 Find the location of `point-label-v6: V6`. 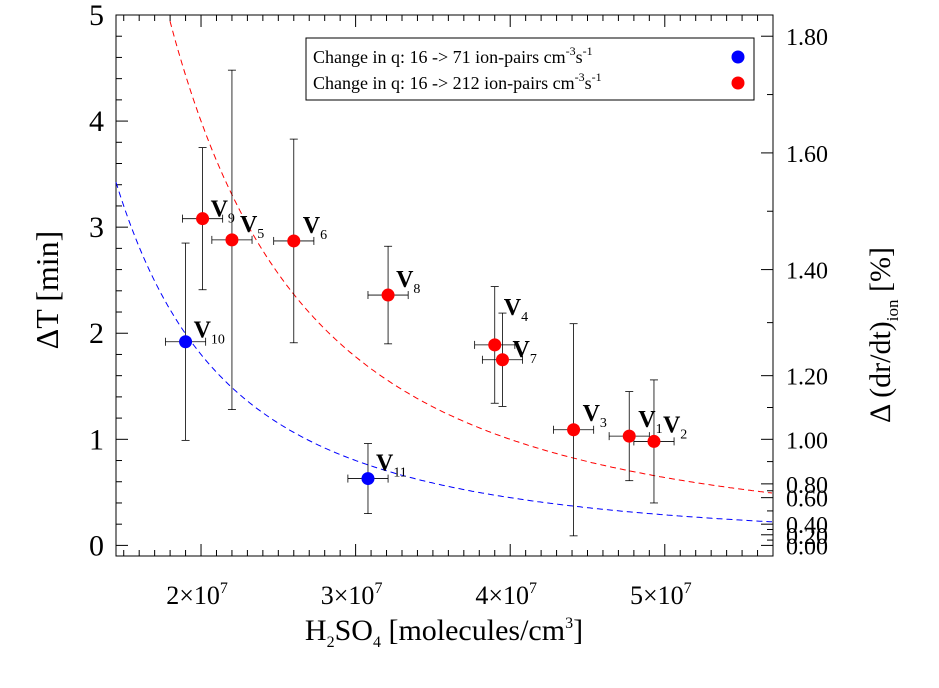

point-label-v6: V6 is located at coordinates (315, 228).